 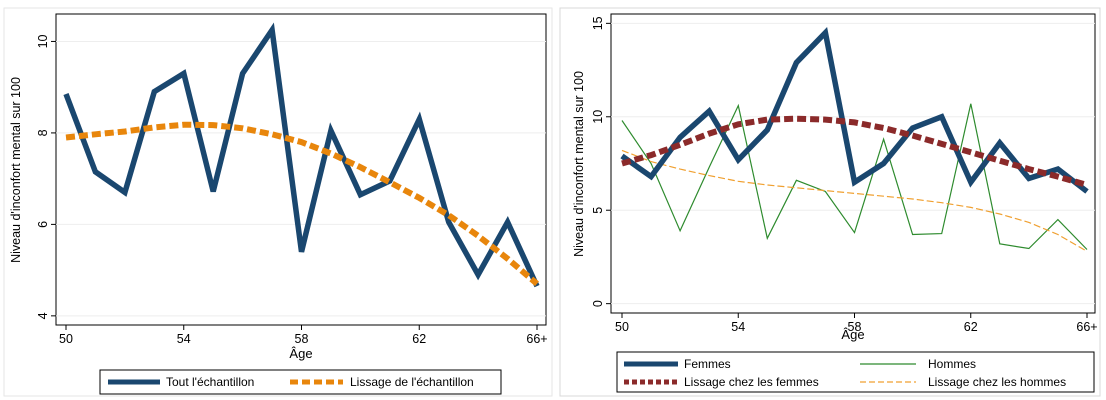 What do you see at coordinates (997, 382) in the screenshot?
I see `legend-label-lissage-hommes: Lissage chez les hommes` at bounding box center [997, 382].